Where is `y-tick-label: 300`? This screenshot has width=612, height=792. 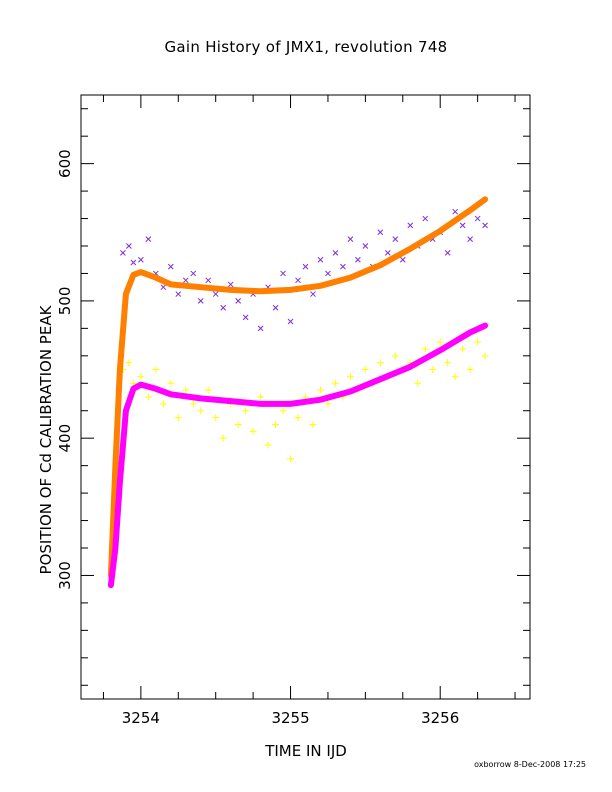
y-tick-label: 300 is located at coordinates (65, 575).